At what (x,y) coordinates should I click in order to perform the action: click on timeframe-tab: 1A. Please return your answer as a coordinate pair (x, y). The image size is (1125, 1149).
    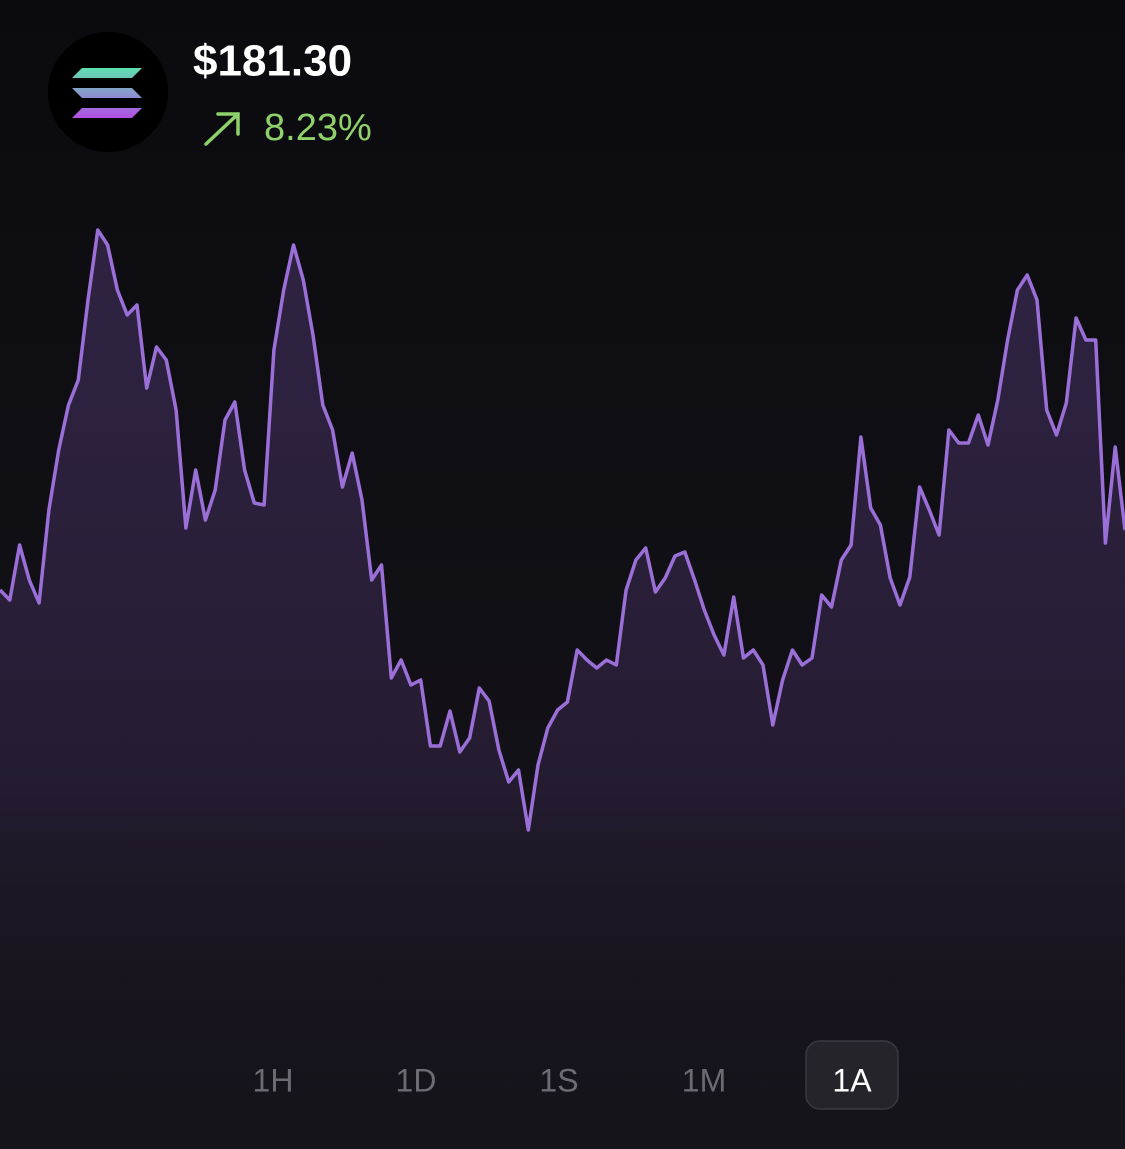
    Looking at the image, I should click on (852, 1080).